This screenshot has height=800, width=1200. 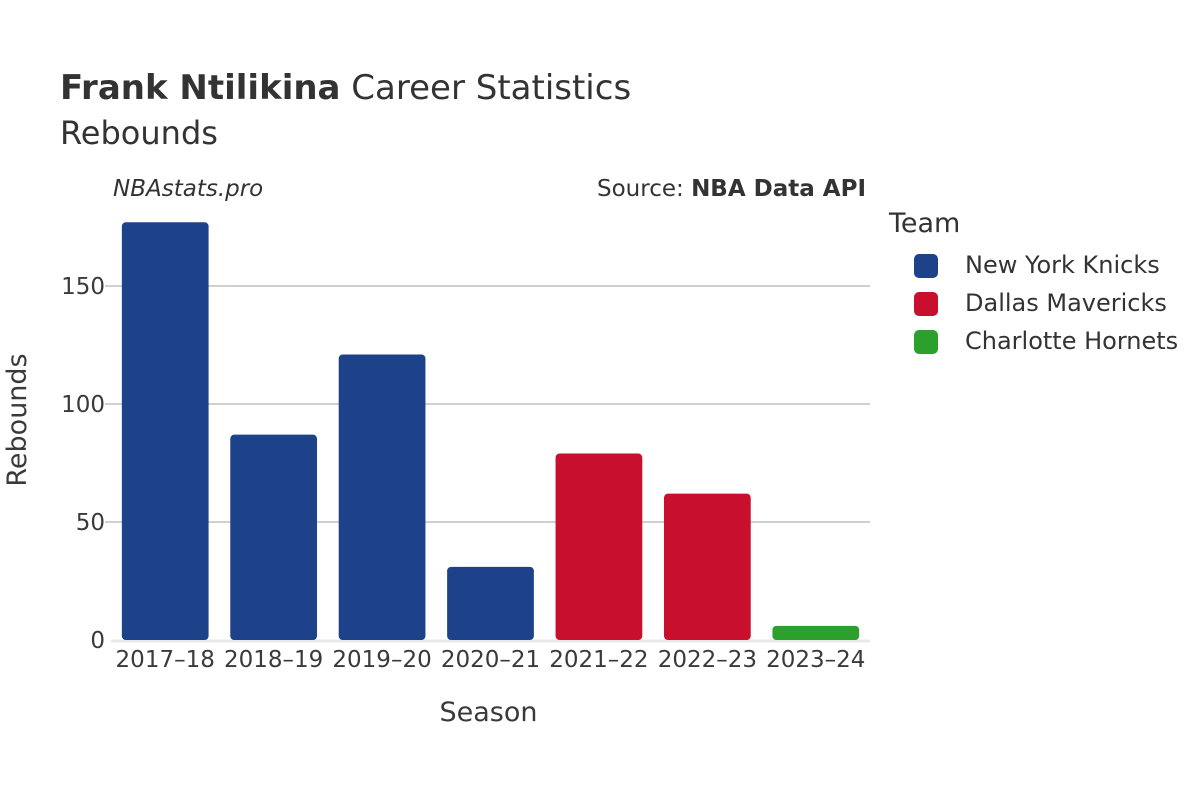 I want to click on x-axis-title: Season, so click(x=489, y=712).